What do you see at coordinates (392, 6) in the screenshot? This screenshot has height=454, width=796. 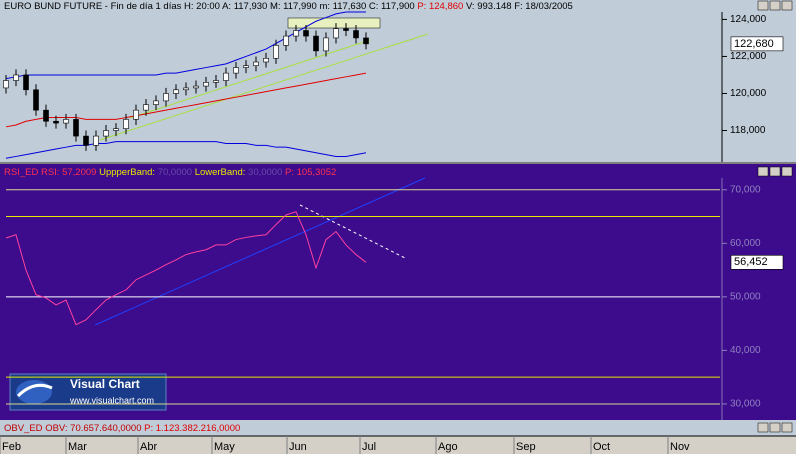 I see `panel-info: C: 117,900` at bounding box center [392, 6].